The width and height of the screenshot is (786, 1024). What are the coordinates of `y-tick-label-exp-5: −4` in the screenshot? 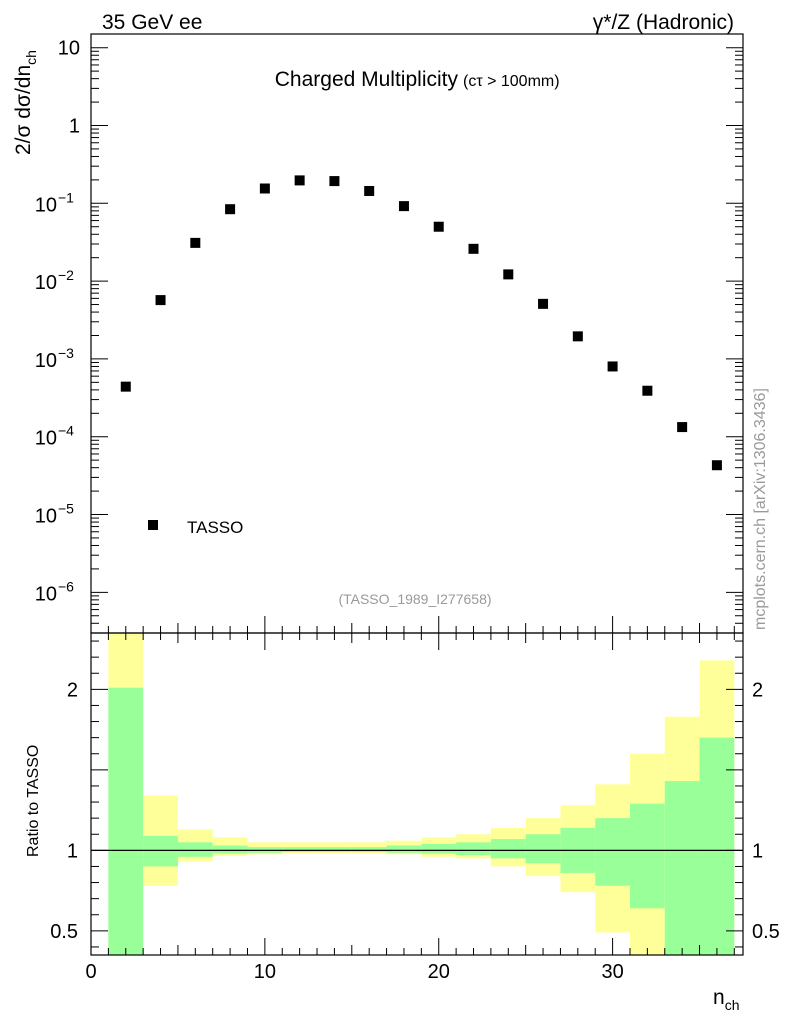 It's located at (66, 431).